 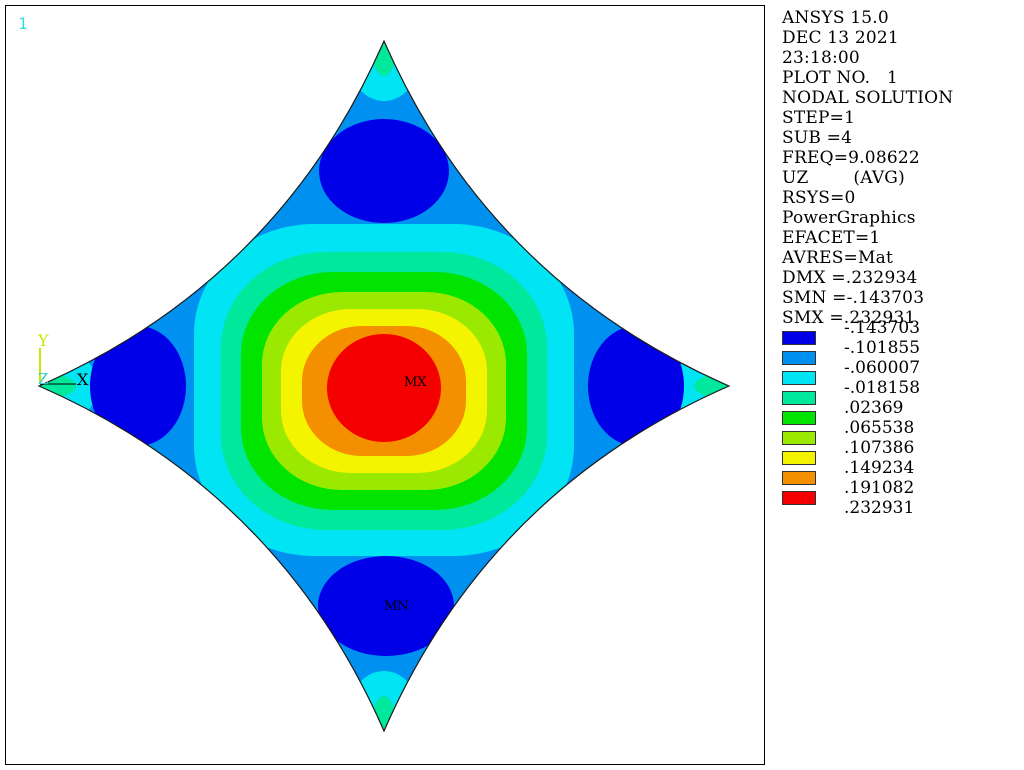 I want to click on info-line: SMN =-.143703, so click(x=853, y=298).